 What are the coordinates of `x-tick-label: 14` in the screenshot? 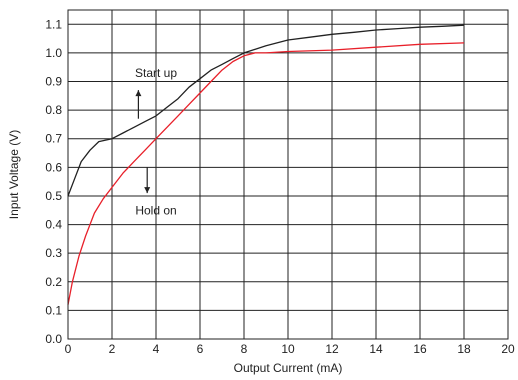 It's located at (376, 349).